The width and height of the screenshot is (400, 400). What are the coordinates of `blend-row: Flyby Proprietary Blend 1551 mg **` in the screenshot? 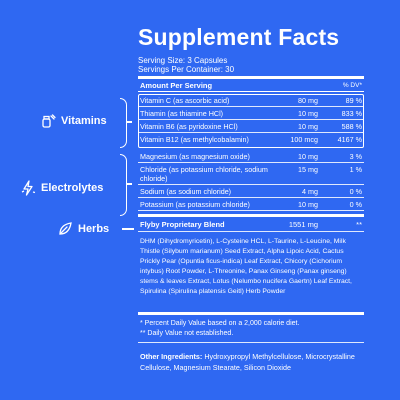 It's located at (251, 226).